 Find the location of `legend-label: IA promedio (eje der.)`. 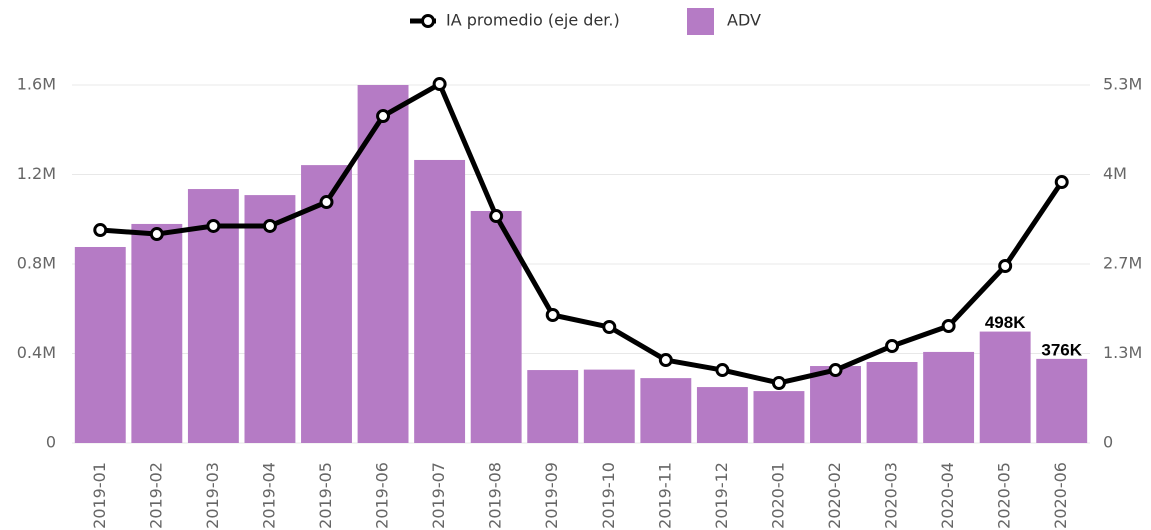

legend-label: IA promedio (eje der.) is located at coordinates (533, 20).